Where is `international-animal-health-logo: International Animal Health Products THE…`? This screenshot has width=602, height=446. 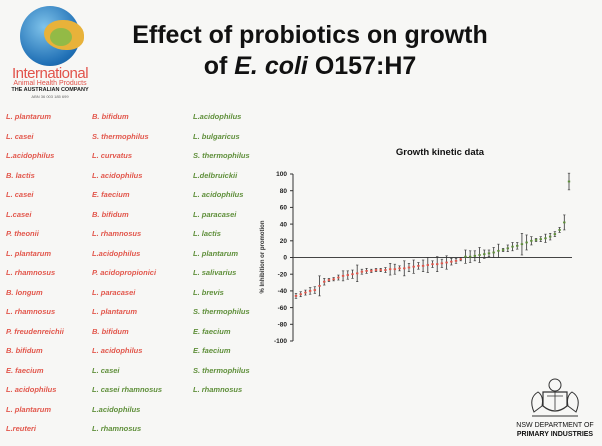 international-animal-health-logo: International Animal Health Products THE… is located at coordinates (50, 52).